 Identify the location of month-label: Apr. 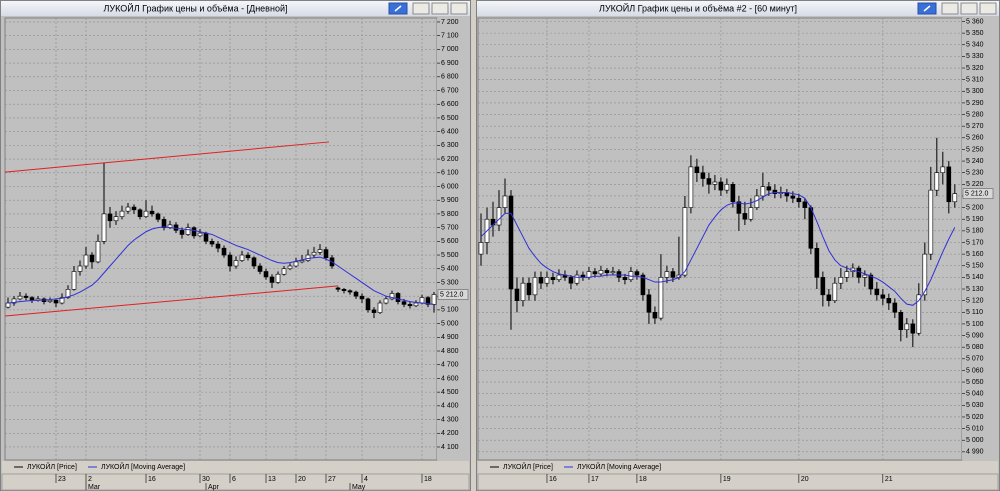
(214, 487).